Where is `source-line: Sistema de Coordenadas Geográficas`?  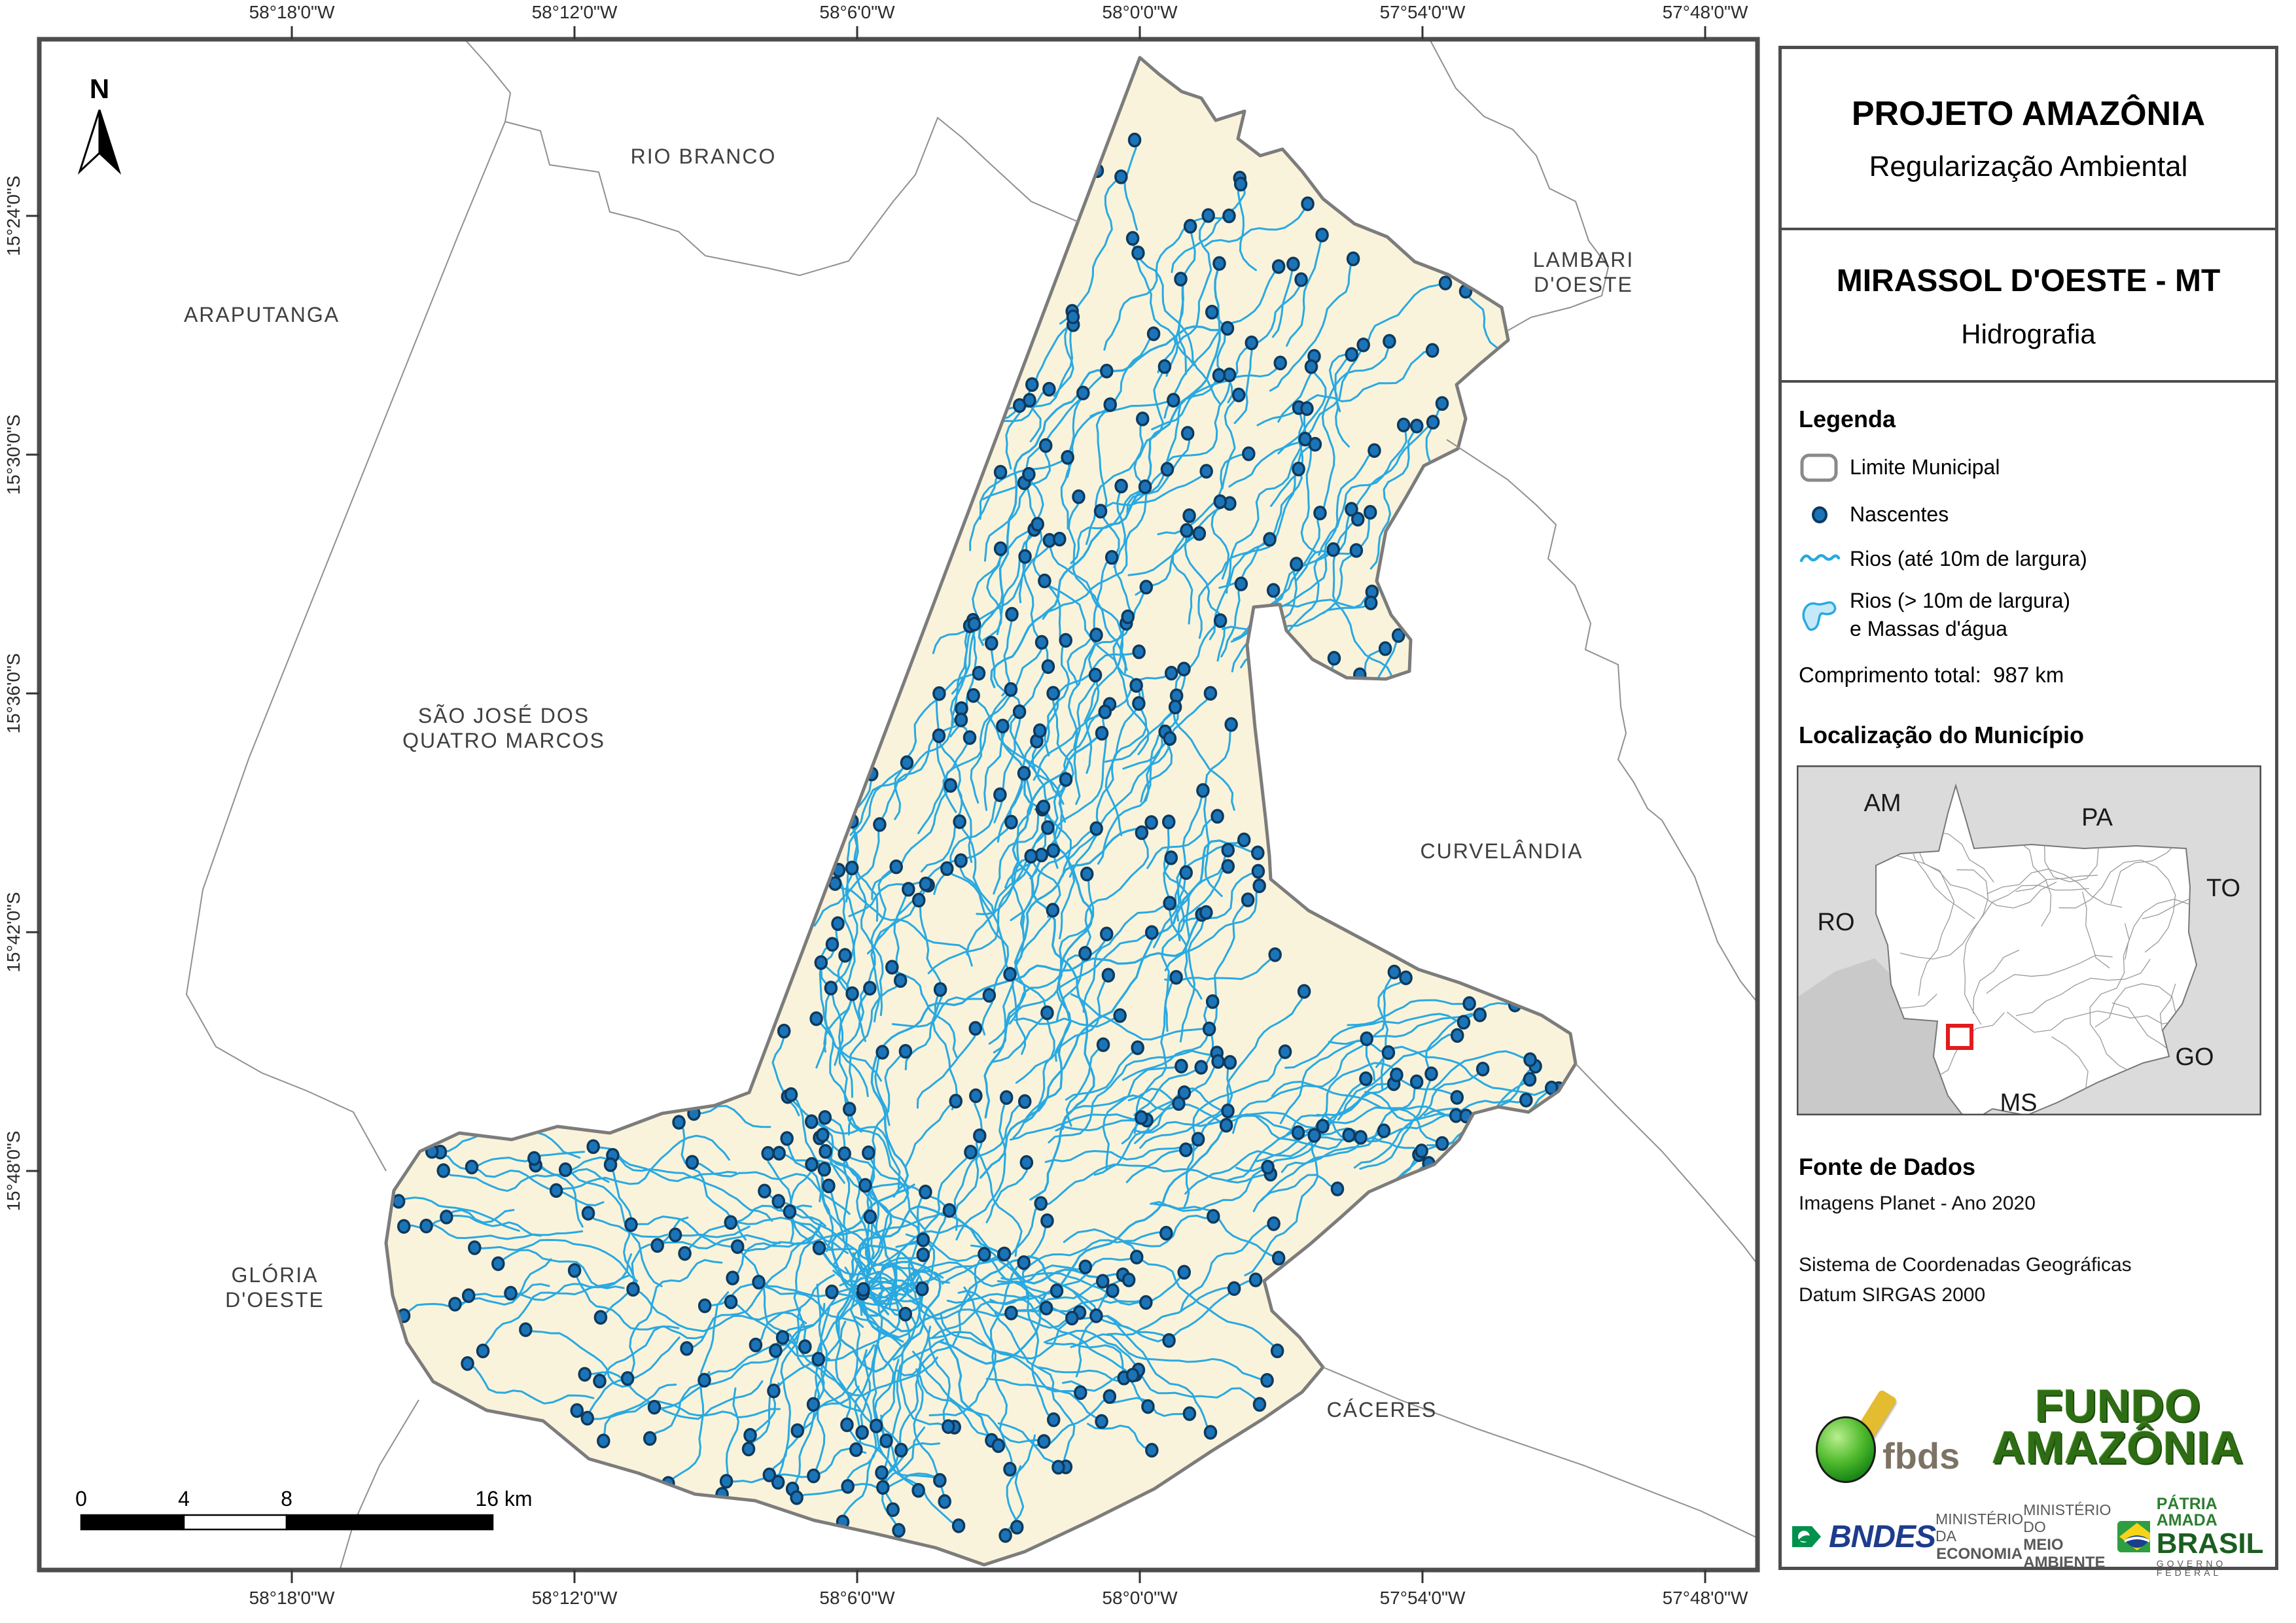
source-line: Sistema de Coordenadas Geográficas is located at coordinates (1966, 1265).